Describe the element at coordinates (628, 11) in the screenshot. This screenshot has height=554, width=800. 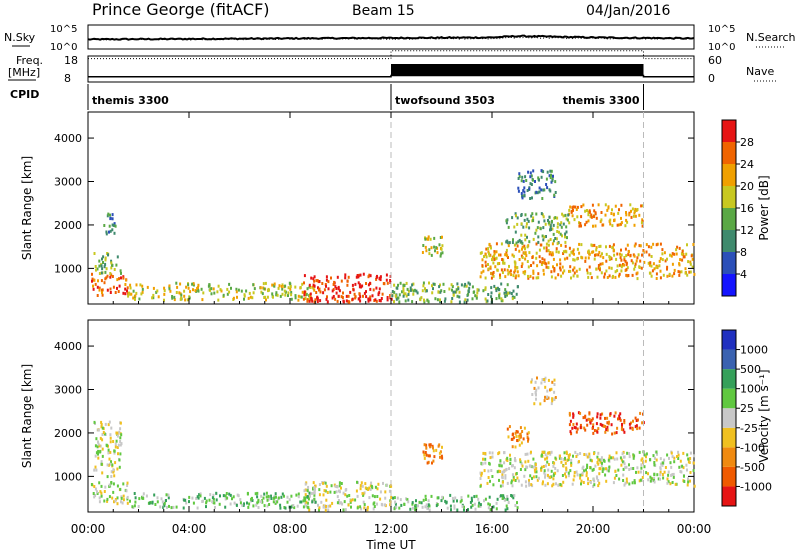
I see `date-title: 04/Jan/2016` at that location.